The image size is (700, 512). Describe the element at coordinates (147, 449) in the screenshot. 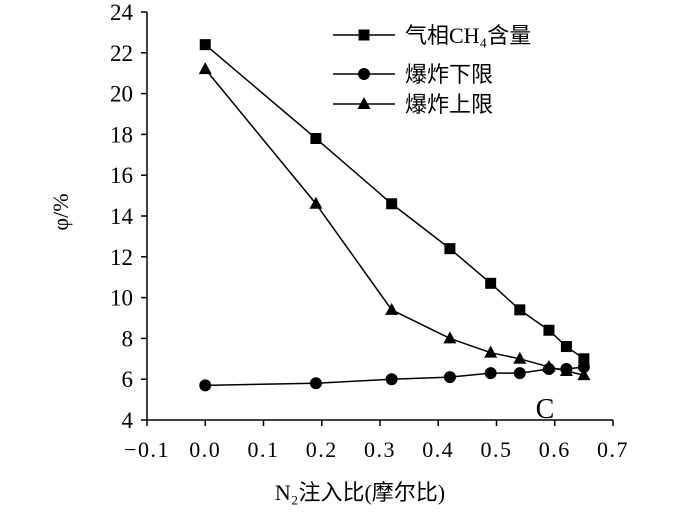

I see `x-tick-label: −0.1` at that location.